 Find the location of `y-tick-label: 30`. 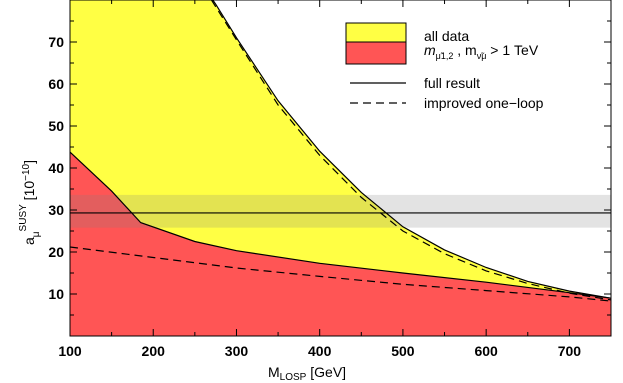

y-tick-label: 30 is located at coordinates (56, 210).